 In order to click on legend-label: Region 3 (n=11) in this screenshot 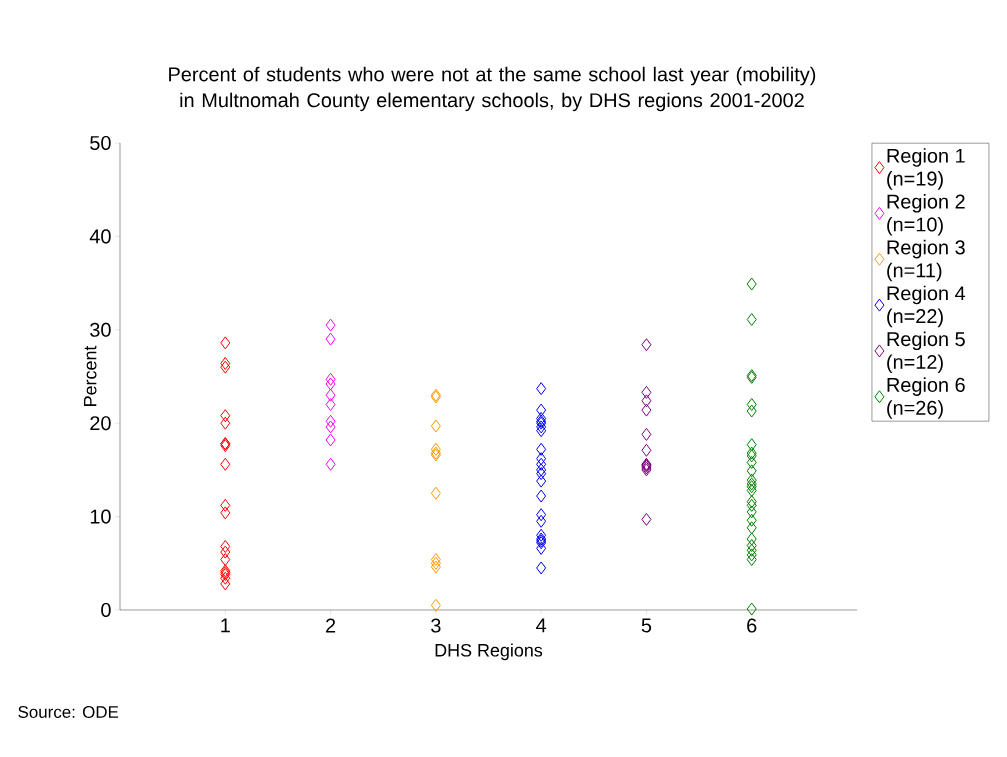, I will do `click(926, 260)`.